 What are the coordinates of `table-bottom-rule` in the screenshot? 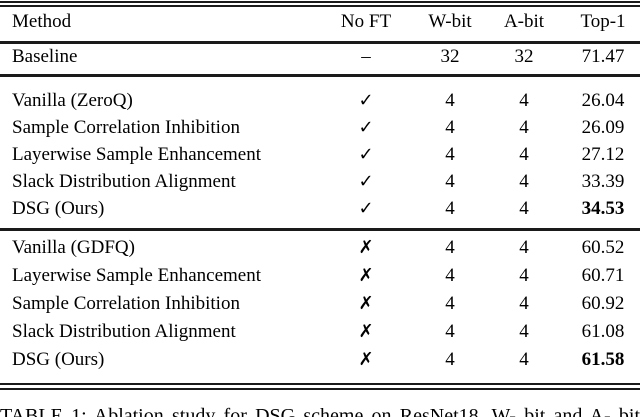 It's located at (320, 386).